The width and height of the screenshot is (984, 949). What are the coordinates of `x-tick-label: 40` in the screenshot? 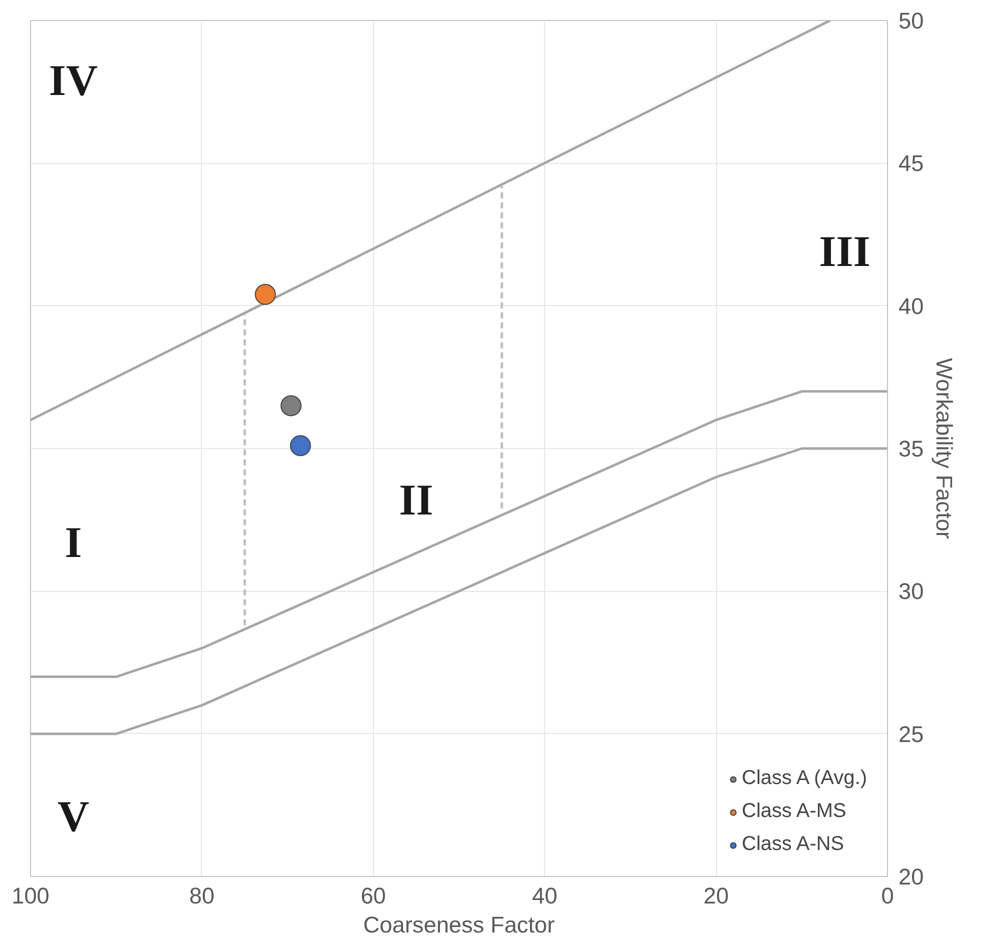 It's located at (545, 895).